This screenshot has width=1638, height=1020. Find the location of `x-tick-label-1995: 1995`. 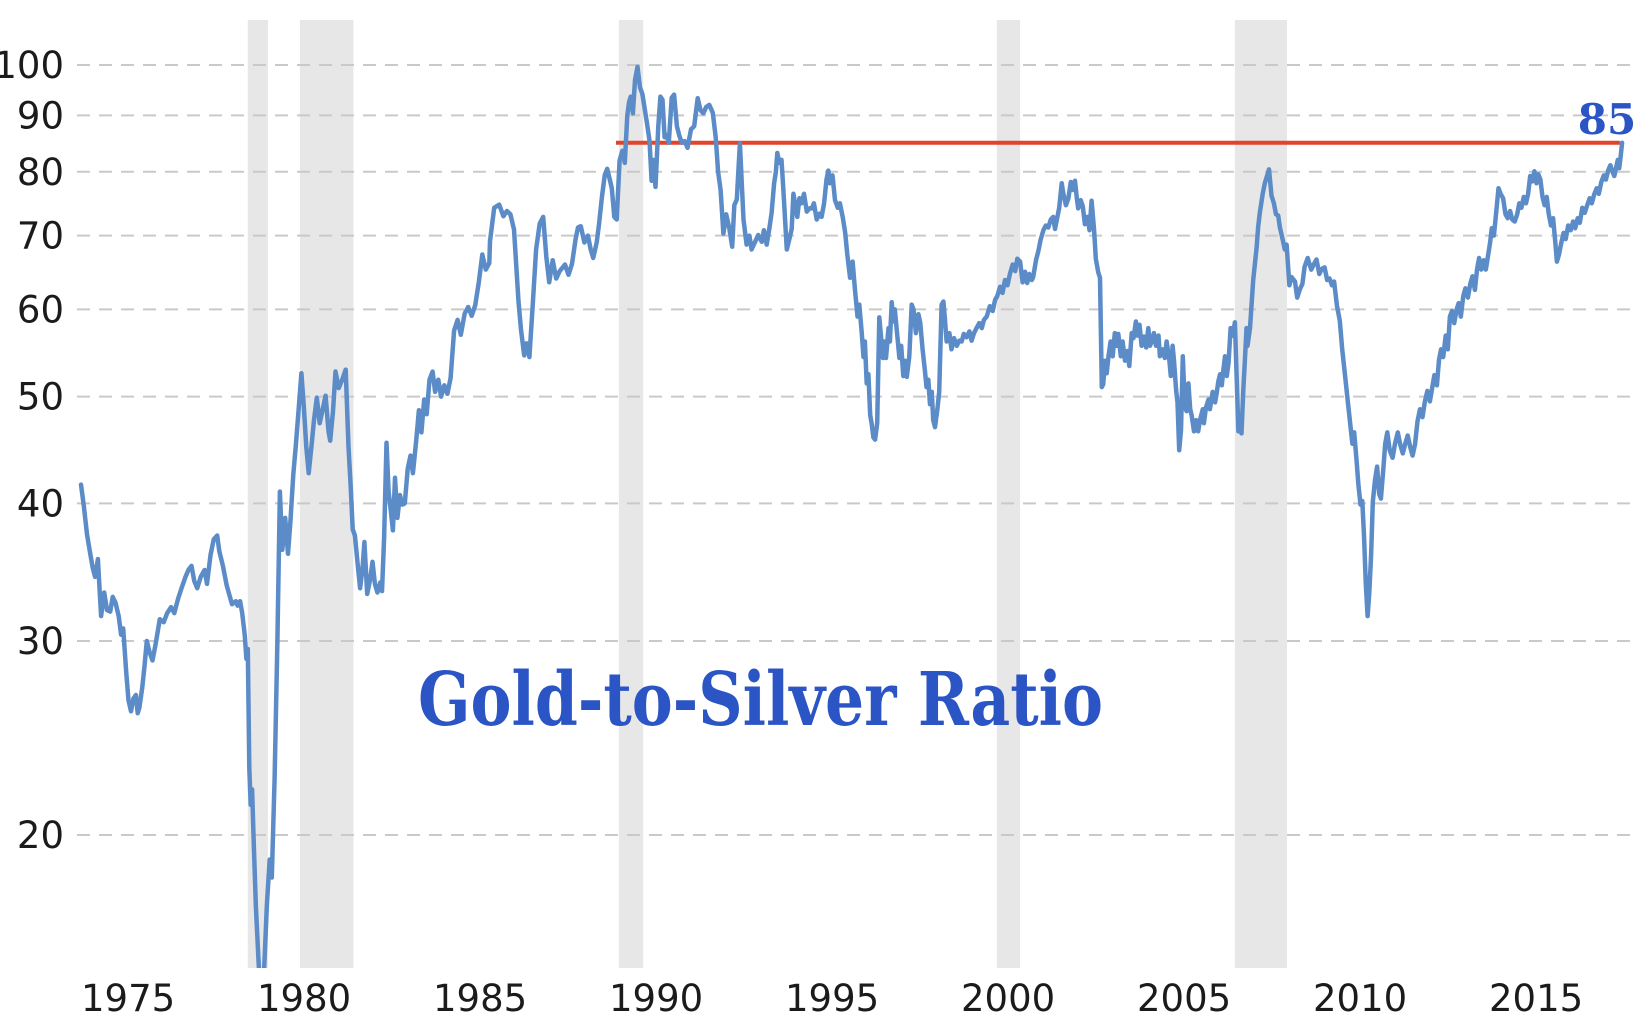

x-tick-label-1995: 1995 is located at coordinates (832, 998).